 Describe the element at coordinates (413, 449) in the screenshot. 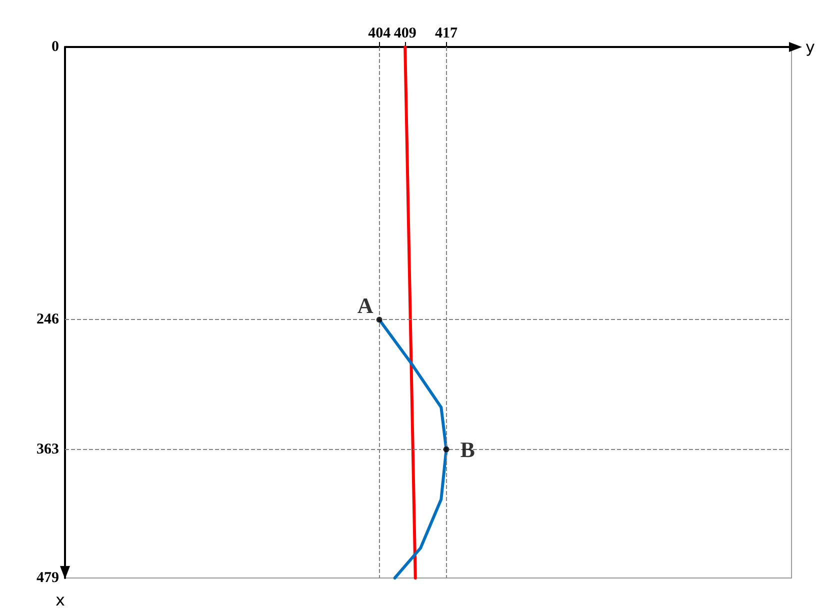

I see `line-series` at that location.